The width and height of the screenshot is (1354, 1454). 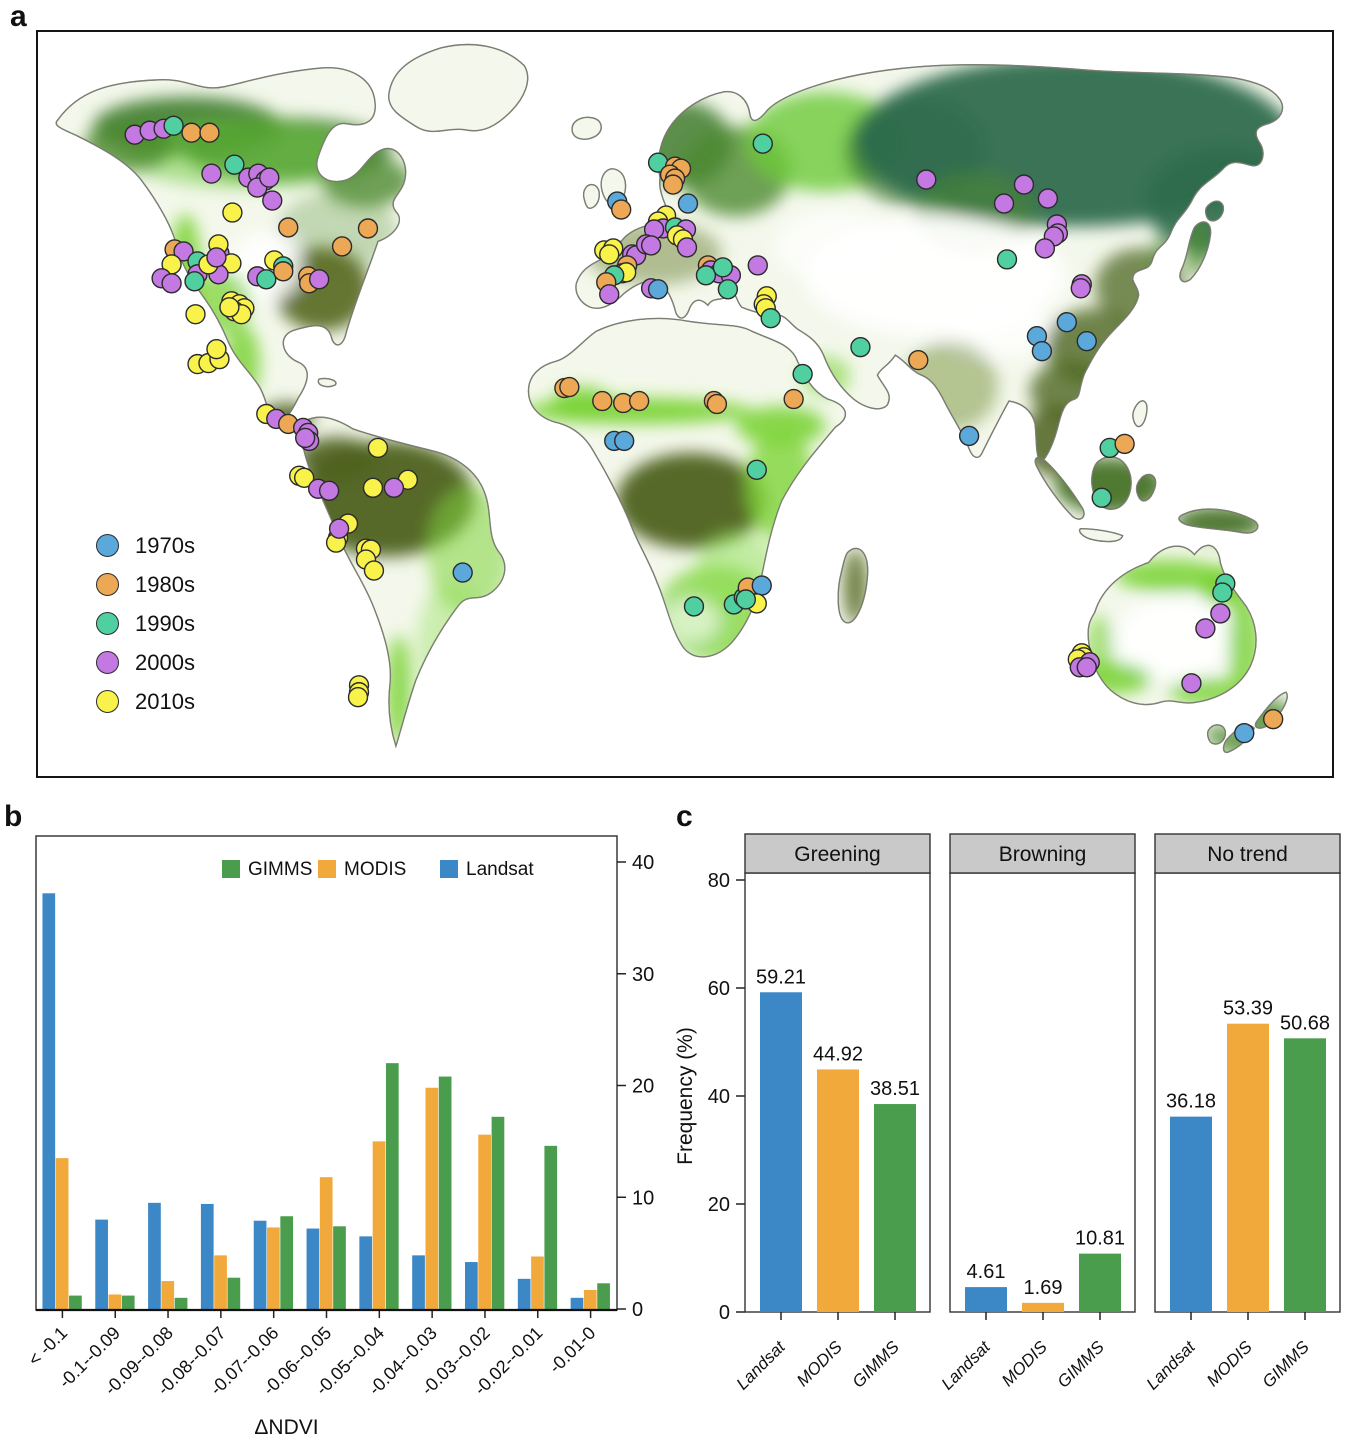 What do you see at coordinates (231, 869) in the screenshot?
I see `legend-swatch-GIMMS` at bounding box center [231, 869].